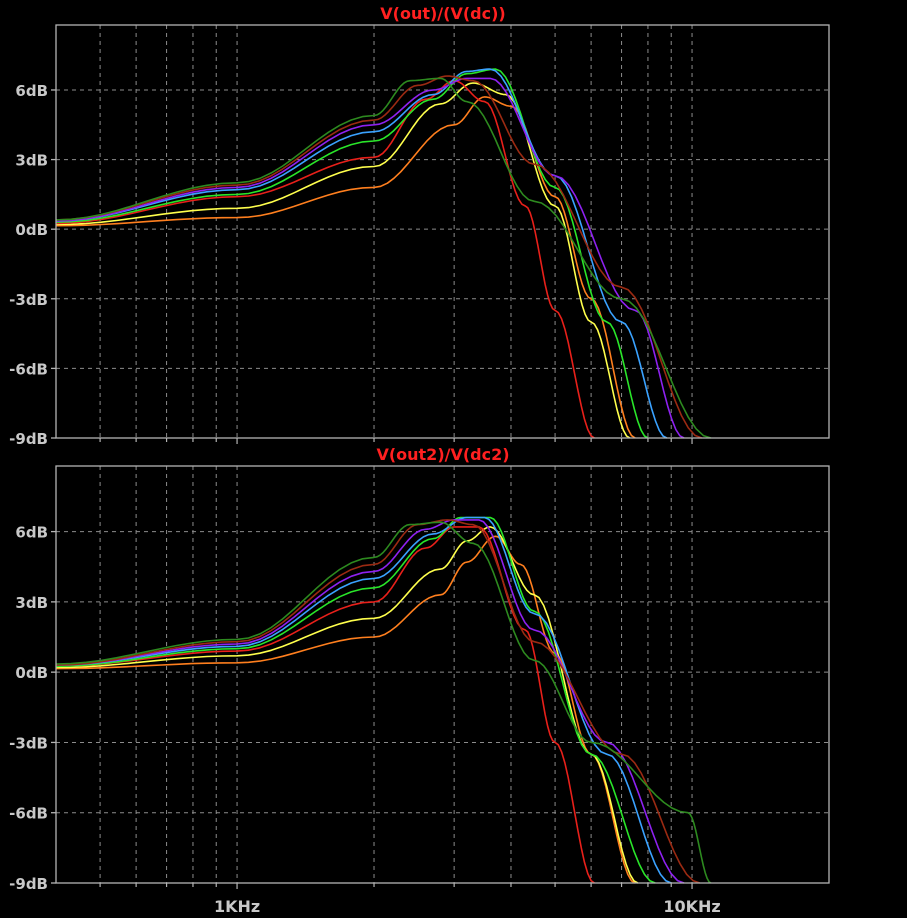 This screenshot has height=918, width=907. Describe the element at coordinates (396, 441) in the screenshot. I see `x-axis-top` at that location.